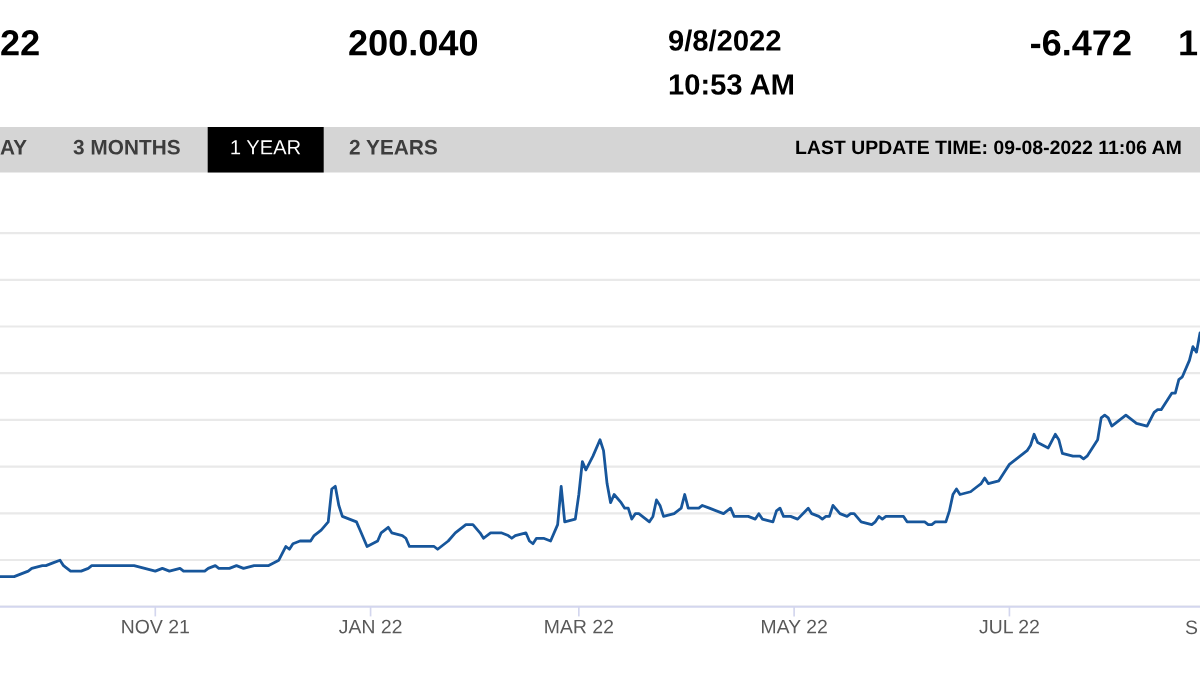 This screenshot has width=1200, height=675. I want to click on x-tick-label: JAN 22, so click(370, 626).